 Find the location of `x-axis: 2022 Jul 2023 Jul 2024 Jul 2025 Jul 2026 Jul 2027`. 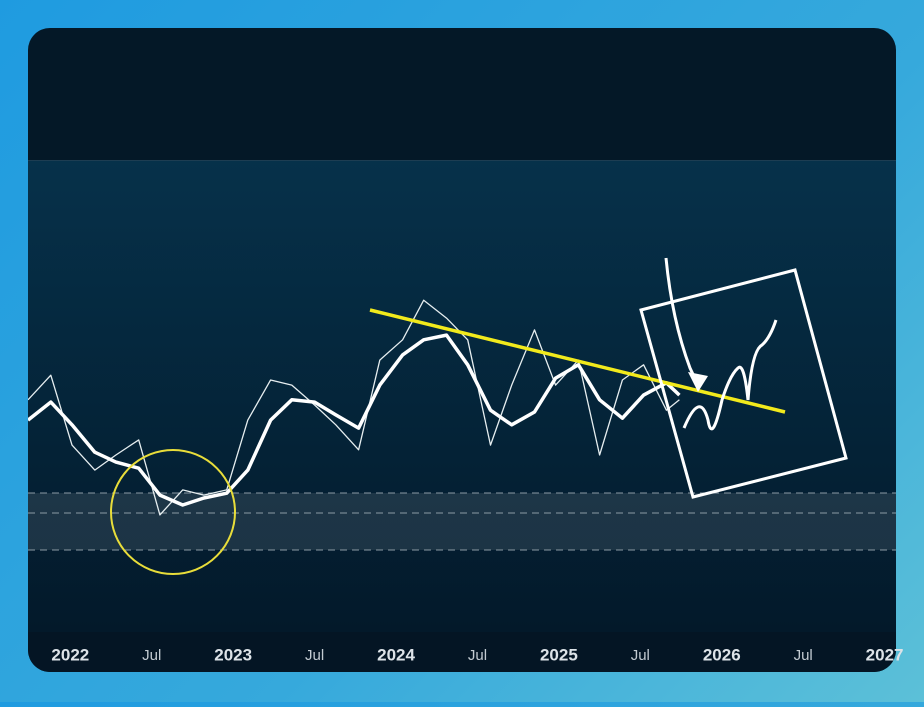

x-axis: 2022 Jul 2023 Jul 2024 Jul 2025 Jul 2026 Jul 2027 is located at coordinates (477, 654).